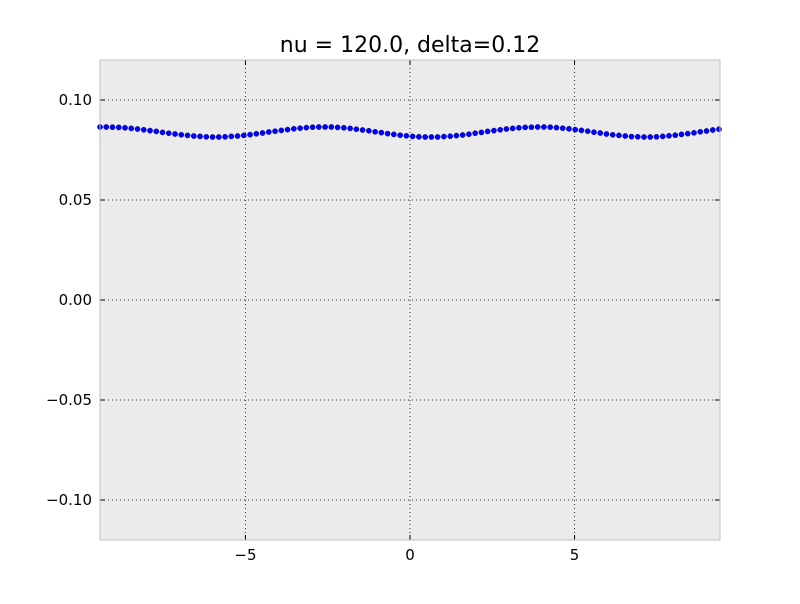 Image resolution: width=800 pixels, height=604 pixels. I want to click on x-tick-label: −5, so click(245, 555).